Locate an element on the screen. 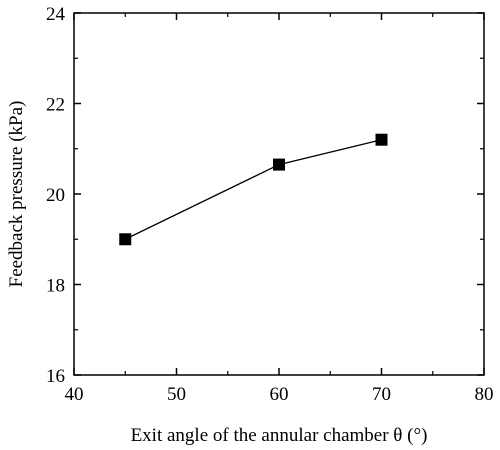 The height and width of the screenshot is (450, 500). y-tick-label: 16 is located at coordinates (55, 376).